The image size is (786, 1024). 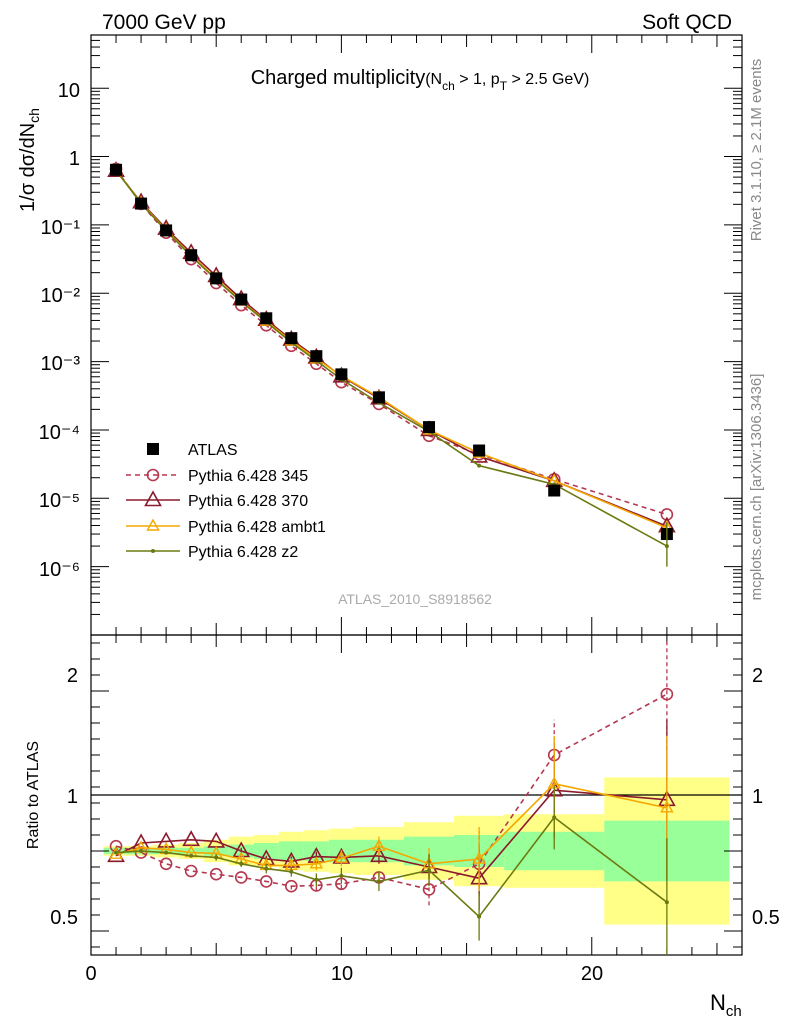 I want to click on legend-marker-ambt1, so click(x=153, y=524).